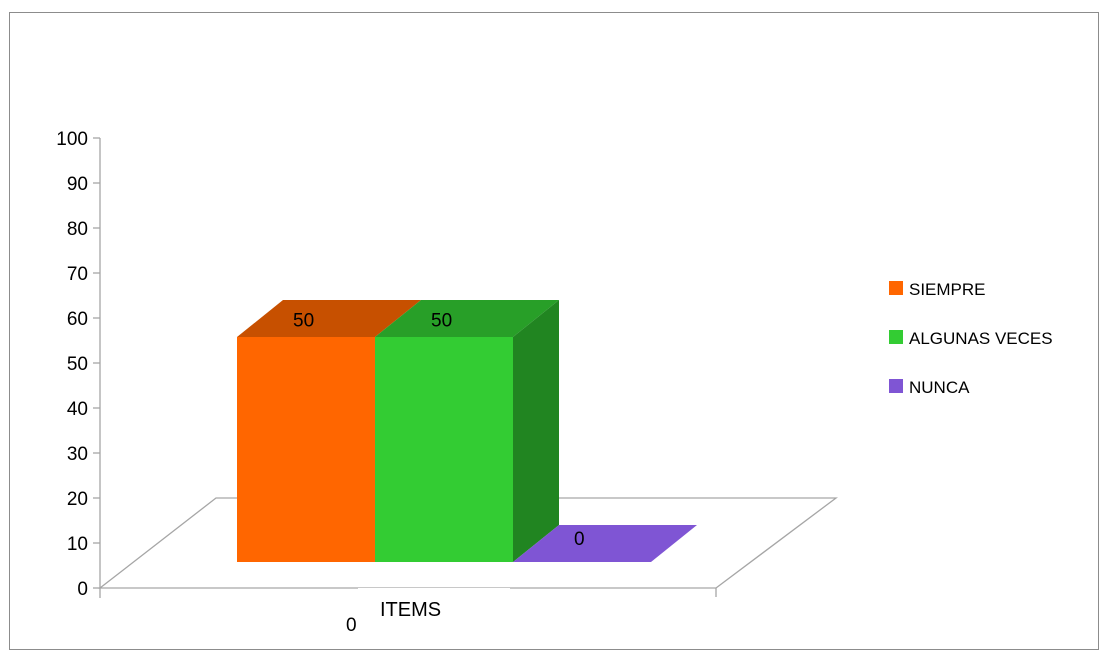  I want to click on legend-swatch-algunas-veces, so click(896, 337).